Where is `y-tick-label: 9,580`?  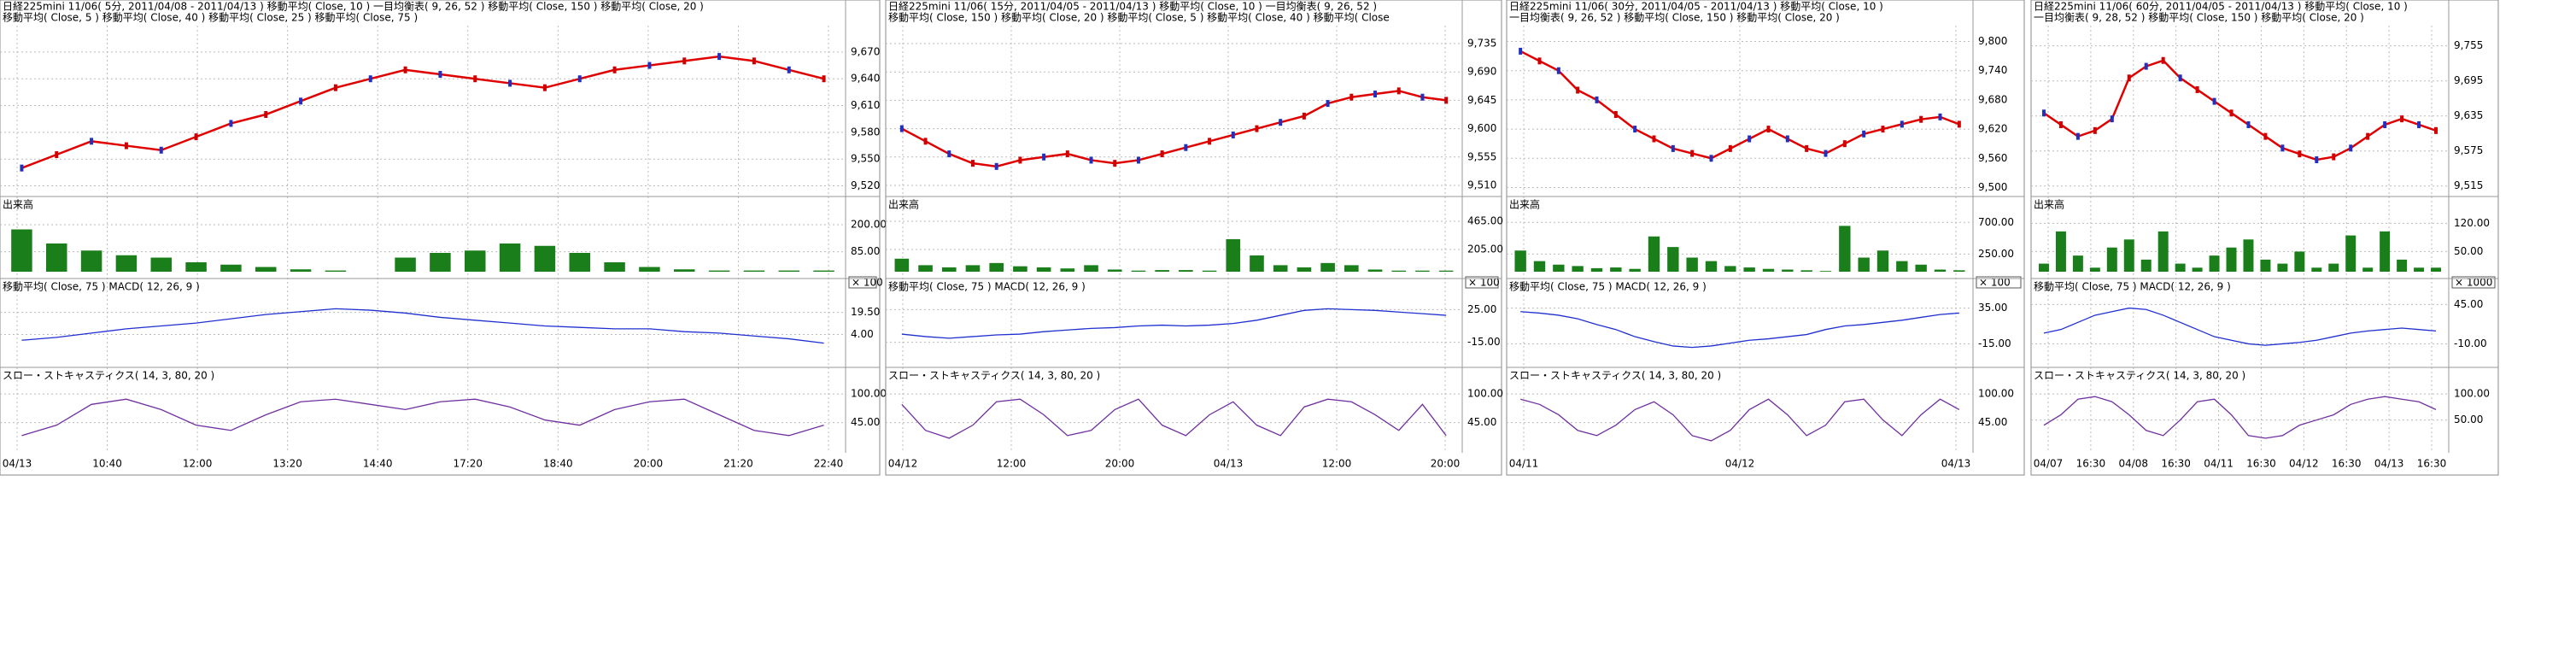 y-tick-label: 9,580 is located at coordinates (865, 132).